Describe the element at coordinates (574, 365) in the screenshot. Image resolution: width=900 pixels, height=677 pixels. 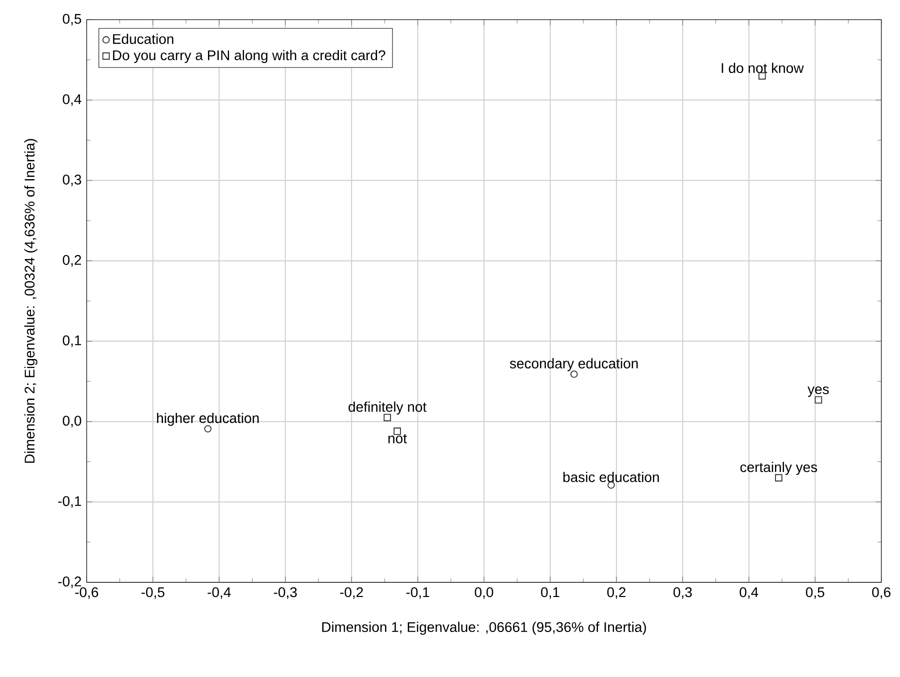
I see `annotation: secondary education` at that location.